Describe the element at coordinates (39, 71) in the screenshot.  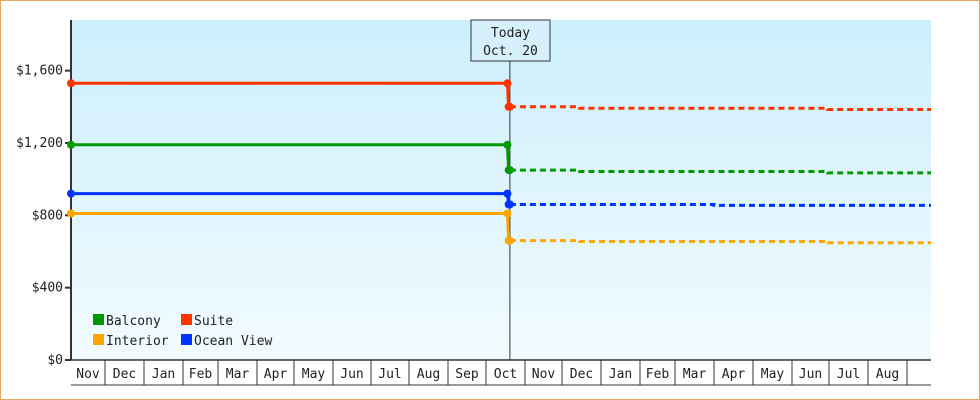
I see `y-tick-label: $1,600` at that location.